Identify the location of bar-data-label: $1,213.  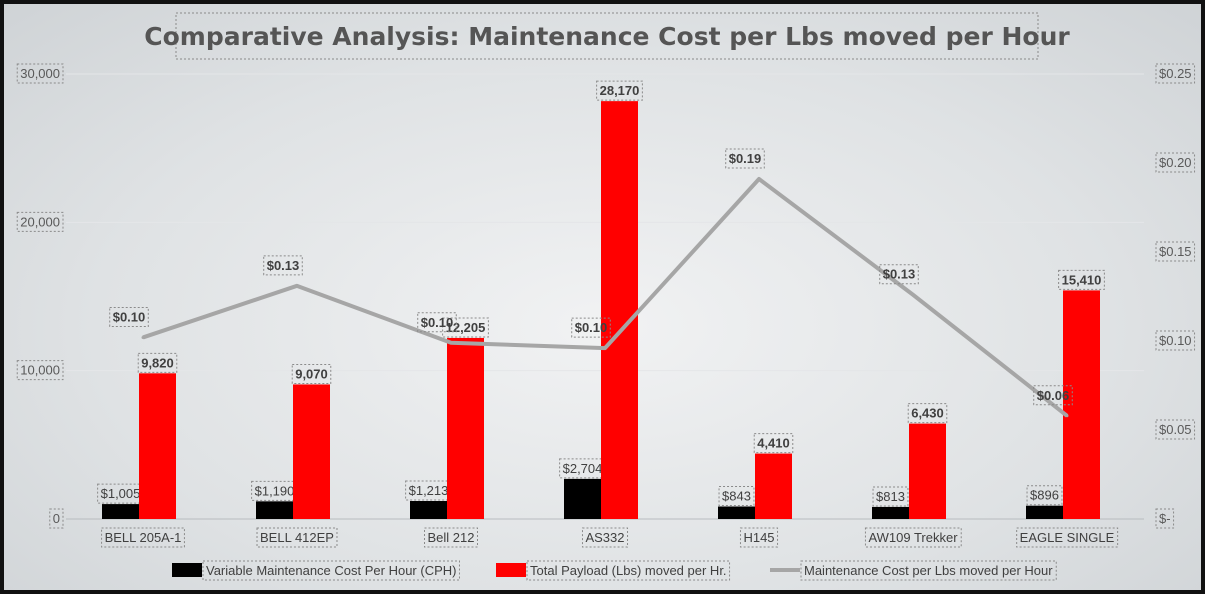
(429, 490).